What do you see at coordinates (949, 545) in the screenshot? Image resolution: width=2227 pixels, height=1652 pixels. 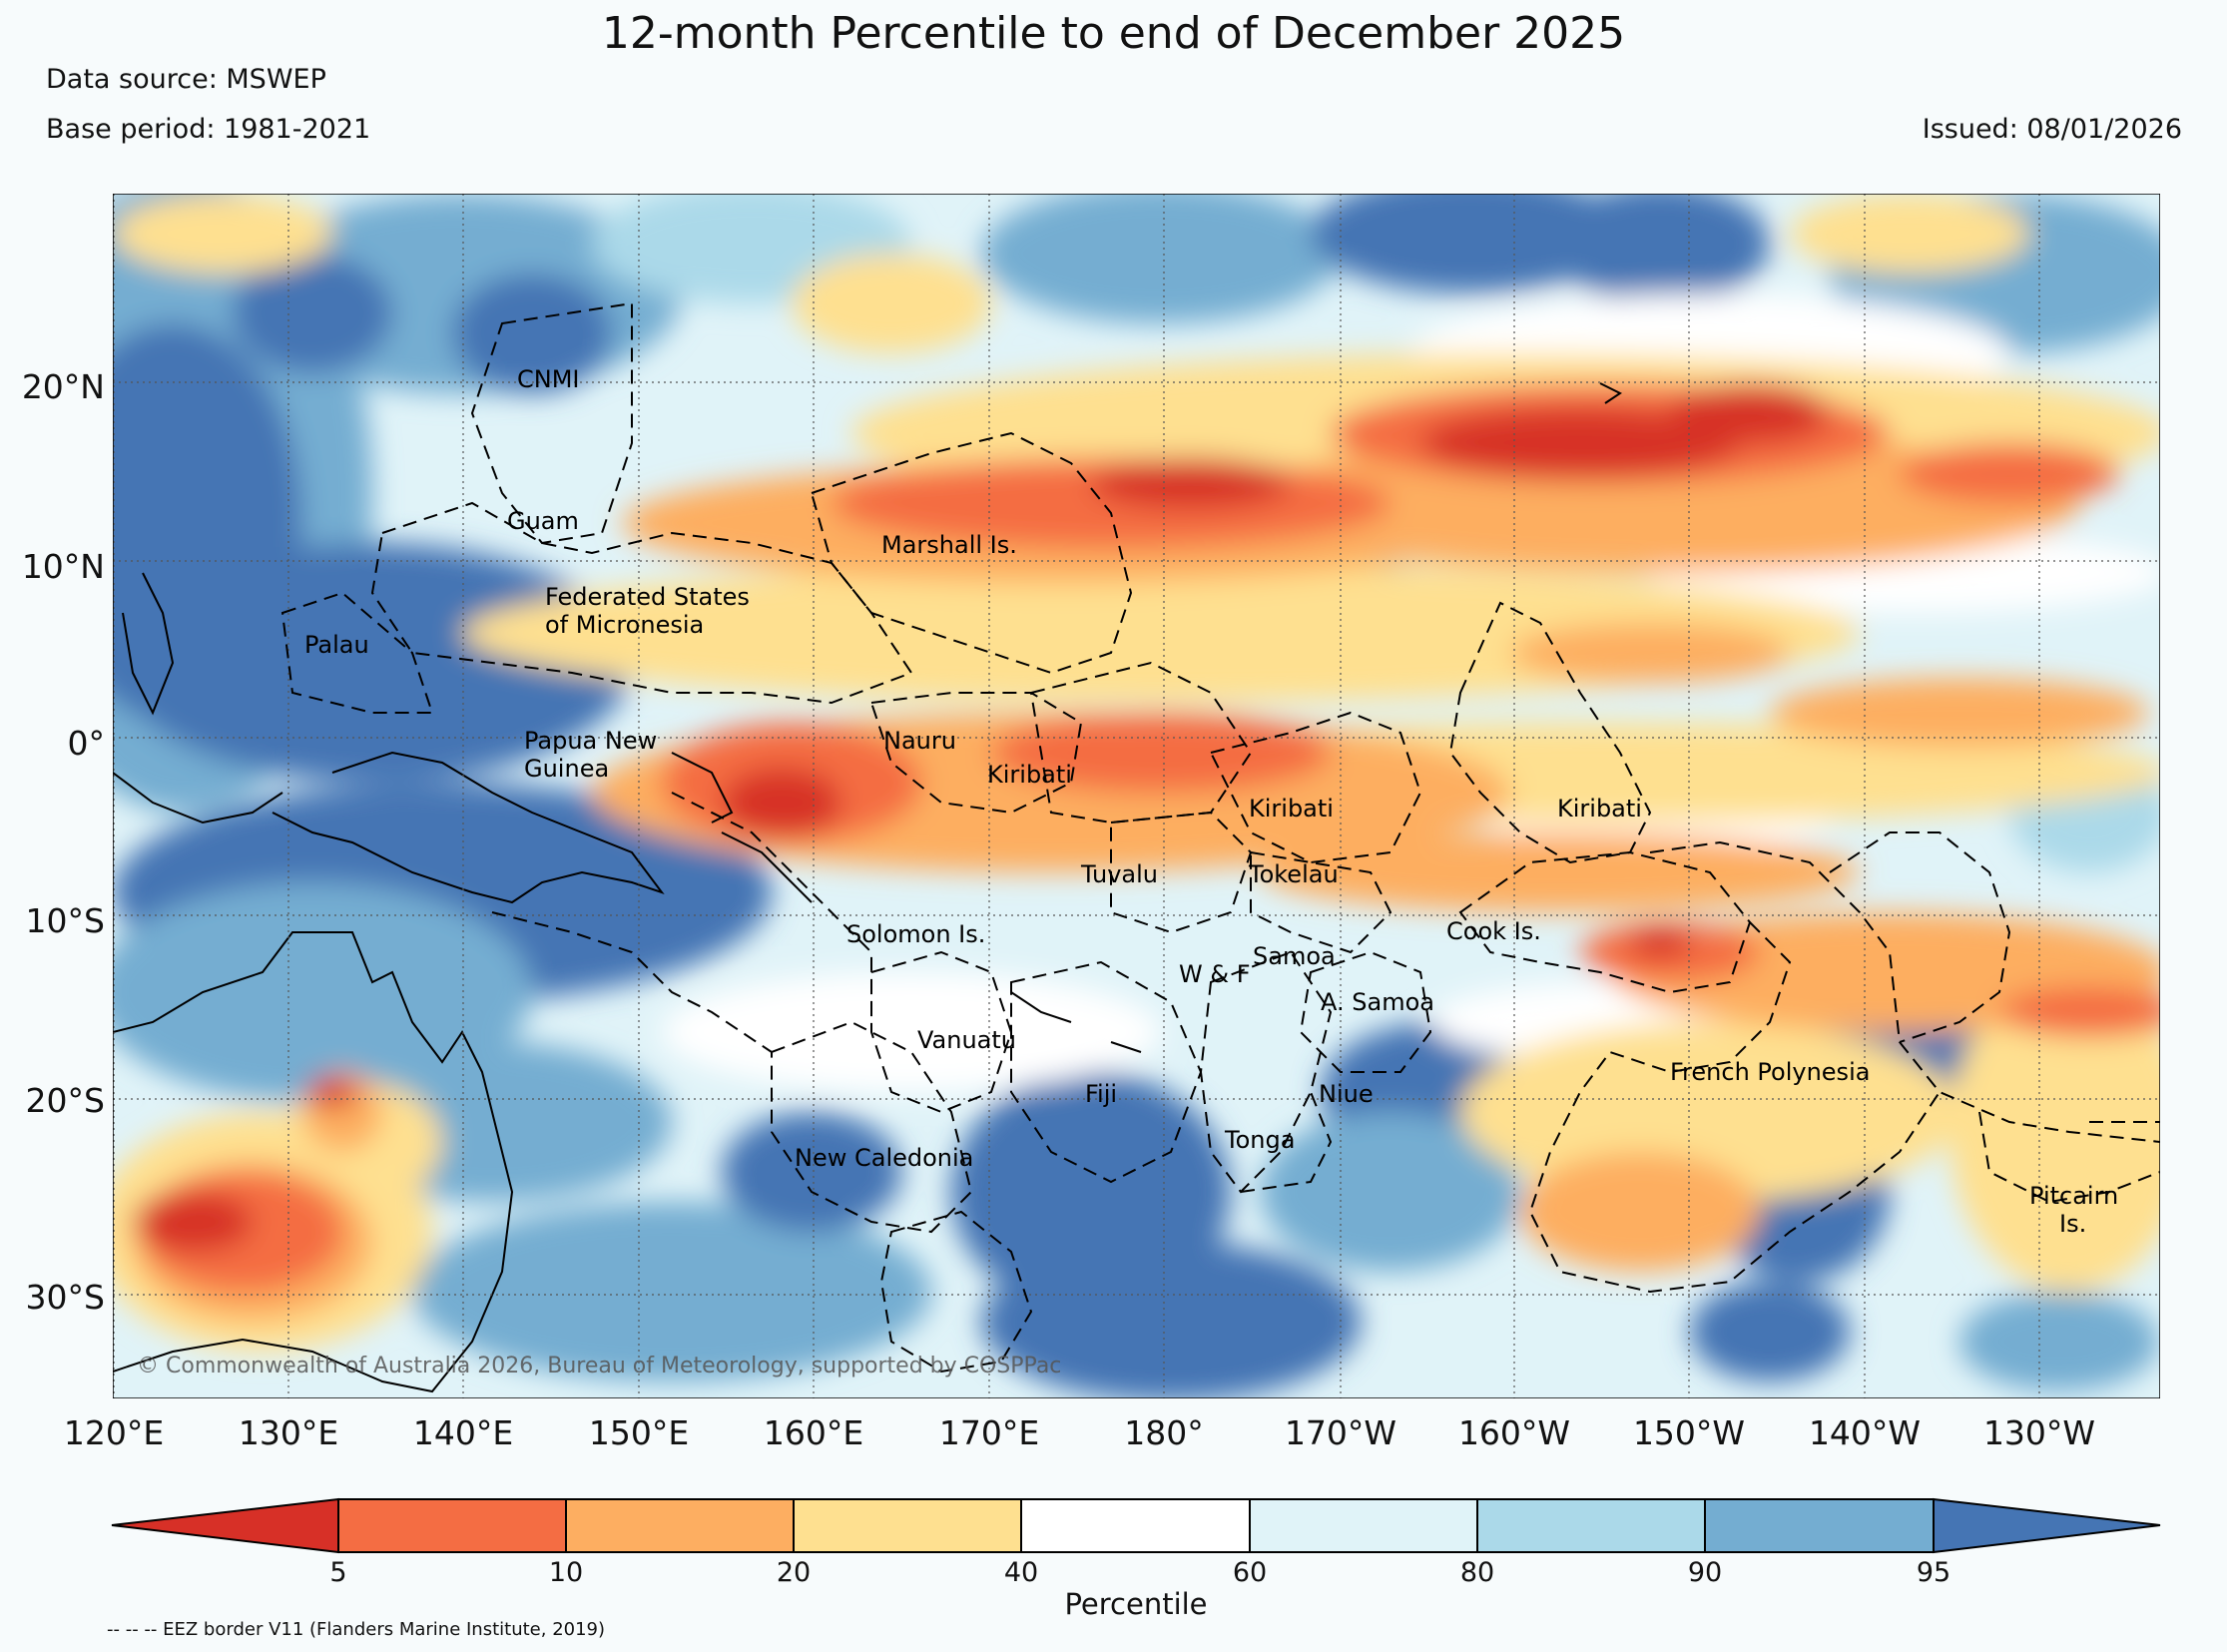 I see `label-marshall: Marshall Is.` at bounding box center [949, 545].